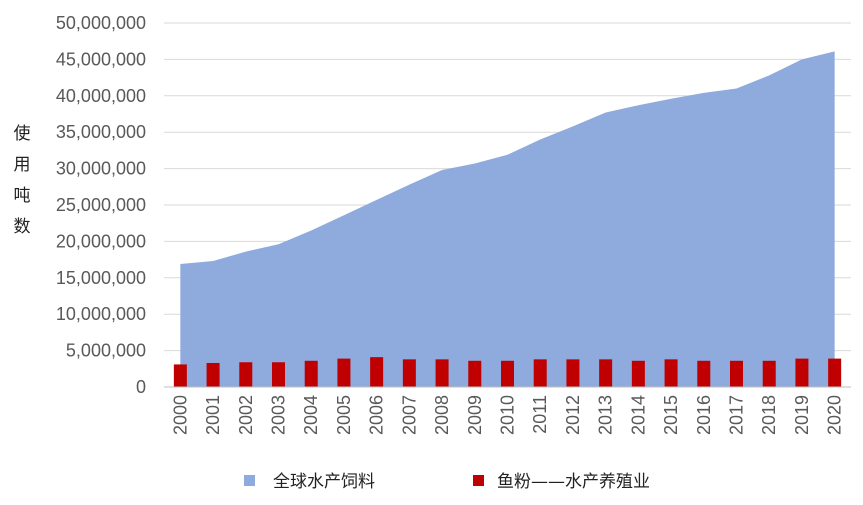  Describe the element at coordinates (573, 373) in the screenshot. I see `bar-fishmeal-2012` at that location.